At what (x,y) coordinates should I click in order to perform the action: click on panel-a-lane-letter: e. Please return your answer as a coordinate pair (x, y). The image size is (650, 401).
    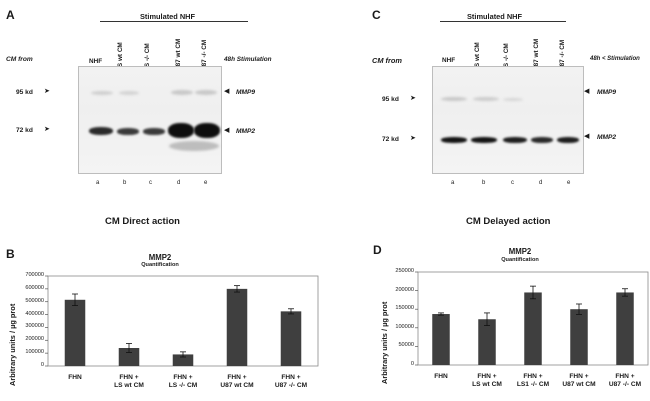
    Looking at the image, I should click on (206, 183).